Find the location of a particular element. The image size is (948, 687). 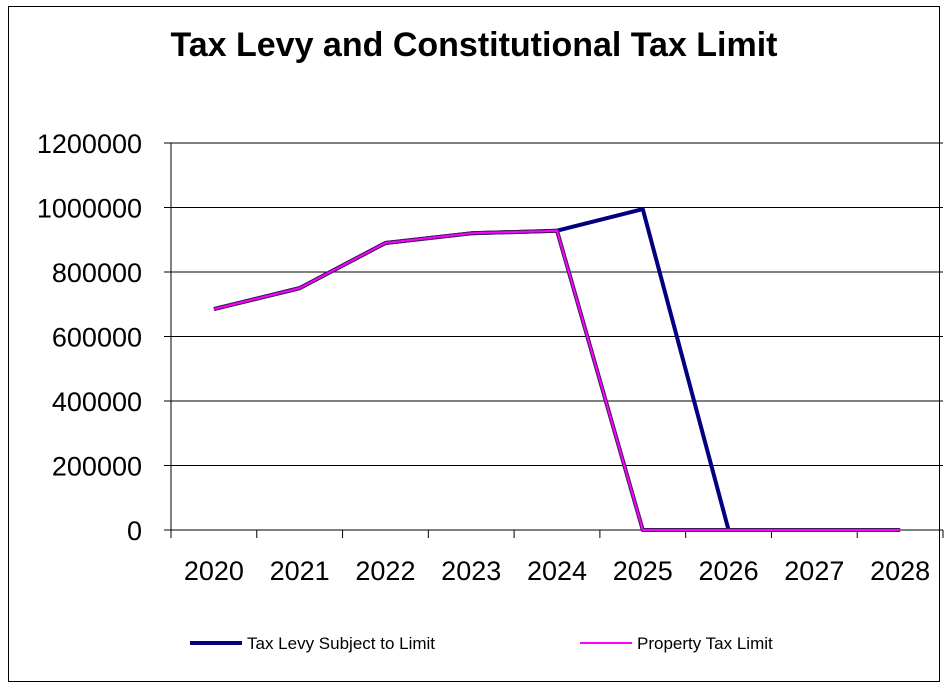

x-tick-label: 2025 is located at coordinates (643, 571).